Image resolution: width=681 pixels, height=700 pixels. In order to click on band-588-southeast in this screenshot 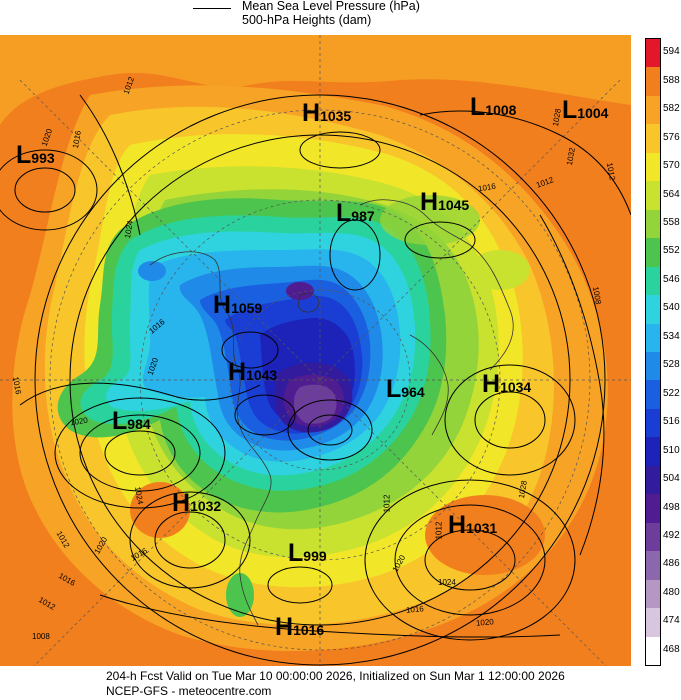, I will do `click(485, 535)`.